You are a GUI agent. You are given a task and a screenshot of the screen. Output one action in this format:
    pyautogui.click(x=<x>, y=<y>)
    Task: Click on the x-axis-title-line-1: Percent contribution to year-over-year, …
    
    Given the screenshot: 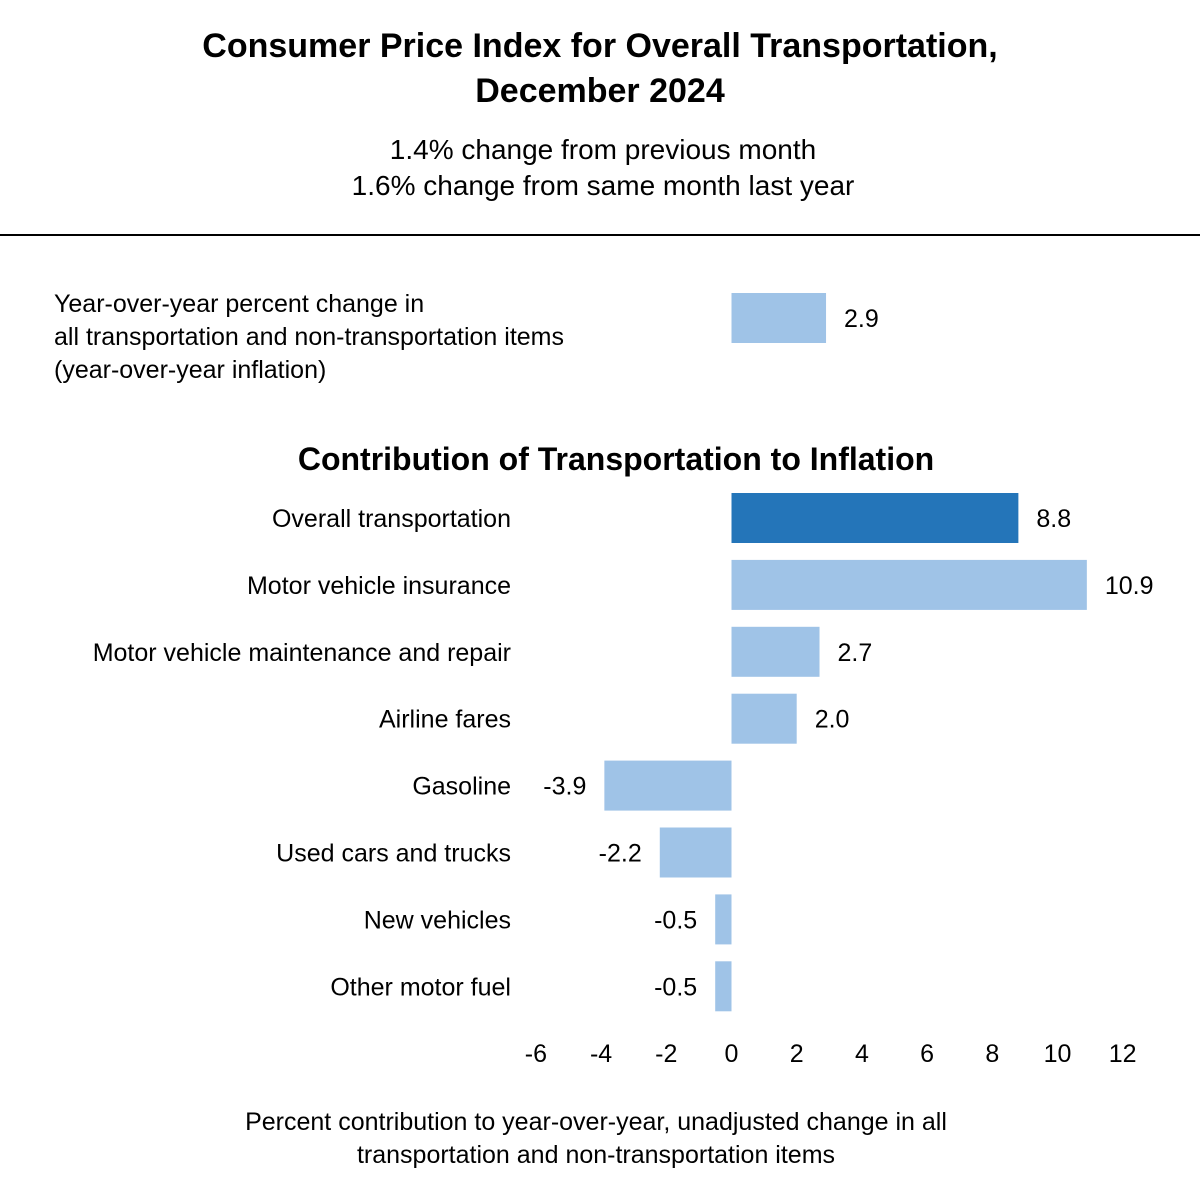 What is the action you would take?
    pyautogui.click(x=596, y=1122)
    